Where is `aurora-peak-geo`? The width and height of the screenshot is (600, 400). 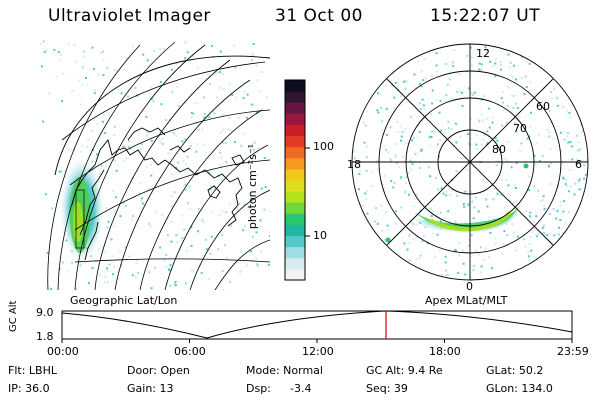
aurora-peak-geo is located at coordinates (78, 222).